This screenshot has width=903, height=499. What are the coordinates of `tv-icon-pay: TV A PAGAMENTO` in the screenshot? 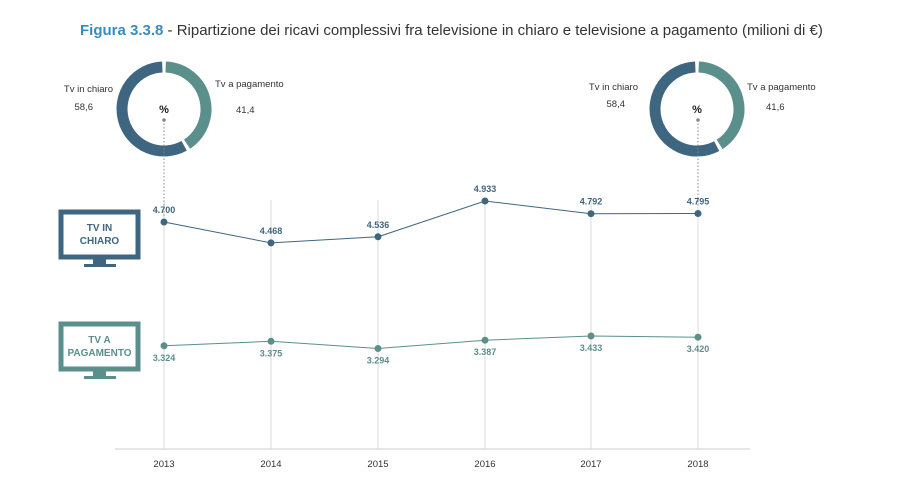 It's located at (99, 350).